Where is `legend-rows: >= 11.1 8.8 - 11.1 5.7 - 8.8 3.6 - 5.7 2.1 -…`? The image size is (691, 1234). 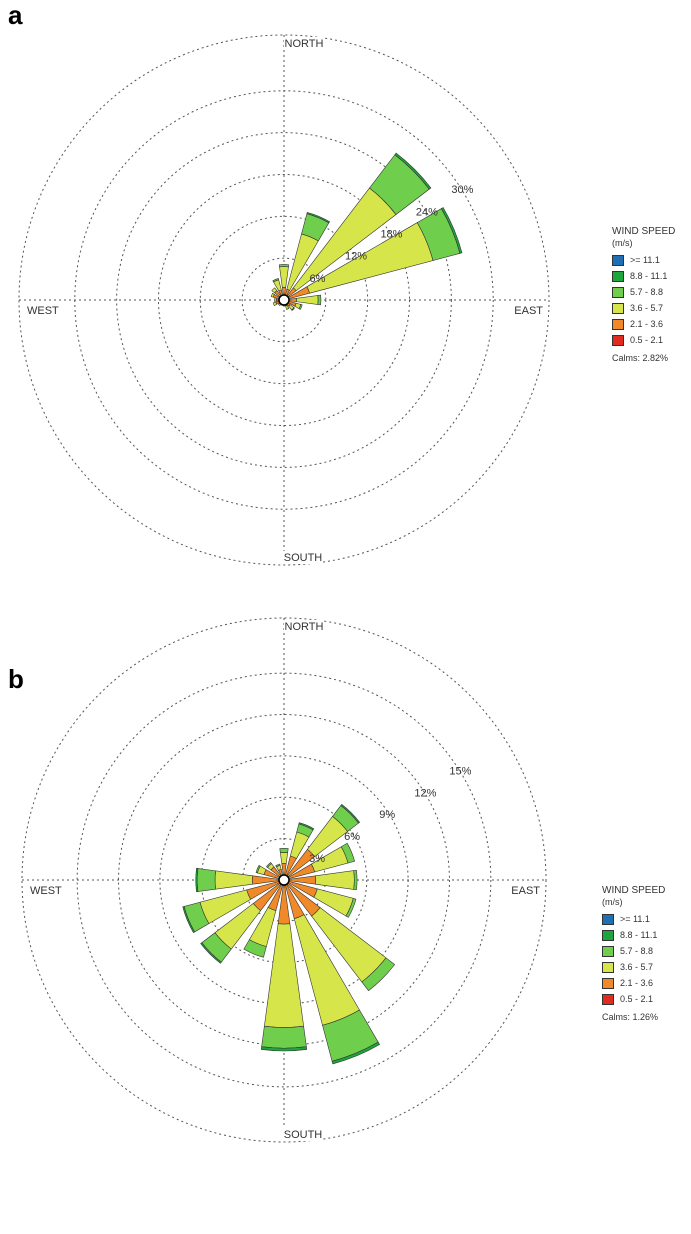
legend-rows: >= 11.1 8.8 - 11.1 5.7 - 8.8 3.6 - 5.7 2.1 -… is located at coordinates (633, 959).